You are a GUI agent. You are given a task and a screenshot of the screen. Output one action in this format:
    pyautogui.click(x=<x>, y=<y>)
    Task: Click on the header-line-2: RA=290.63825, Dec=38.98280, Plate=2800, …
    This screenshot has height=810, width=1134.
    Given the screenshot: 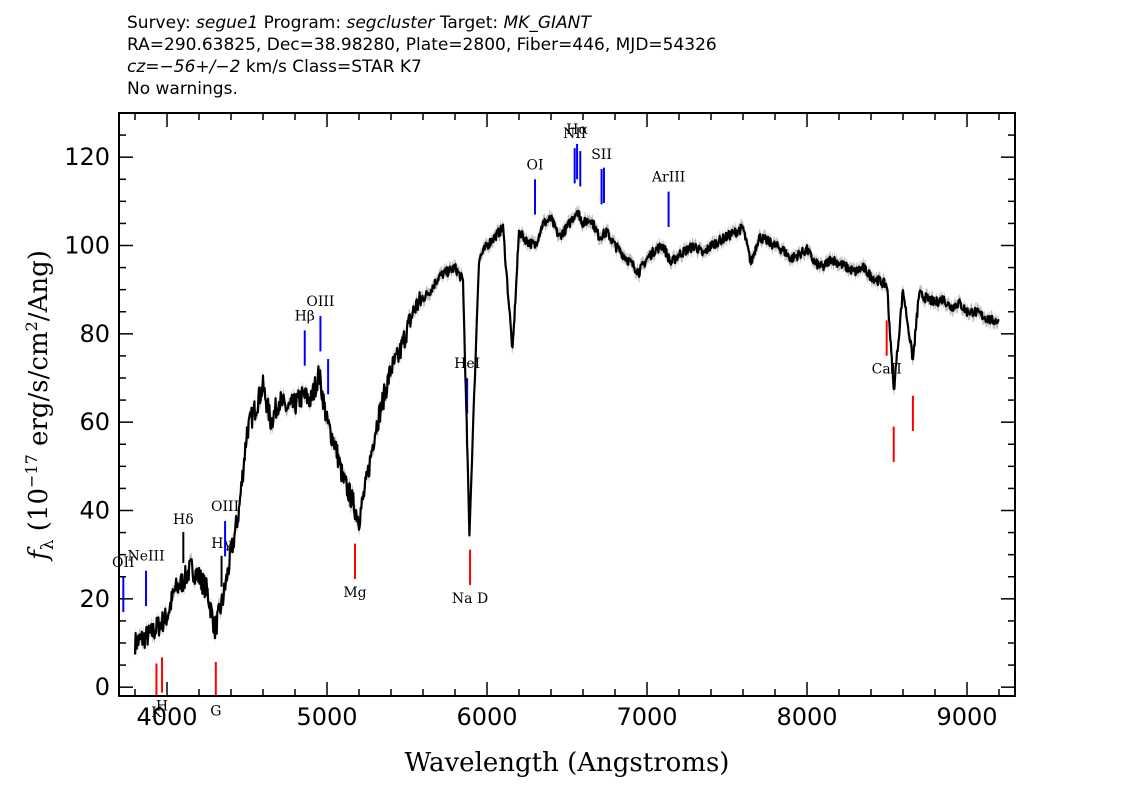 What is the action you would take?
    pyautogui.click(x=422, y=45)
    